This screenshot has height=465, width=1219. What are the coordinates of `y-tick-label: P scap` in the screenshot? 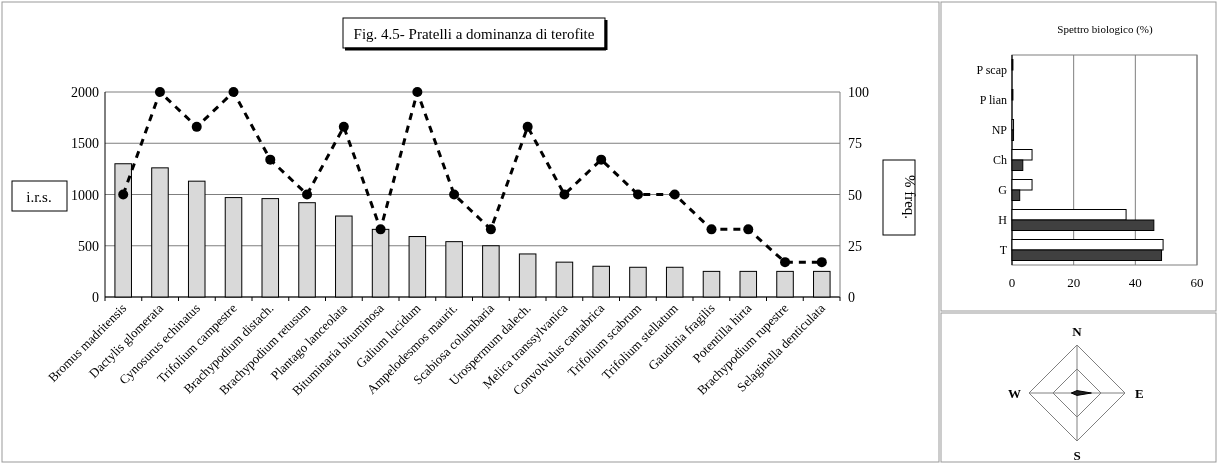 It's located at (991, 70).